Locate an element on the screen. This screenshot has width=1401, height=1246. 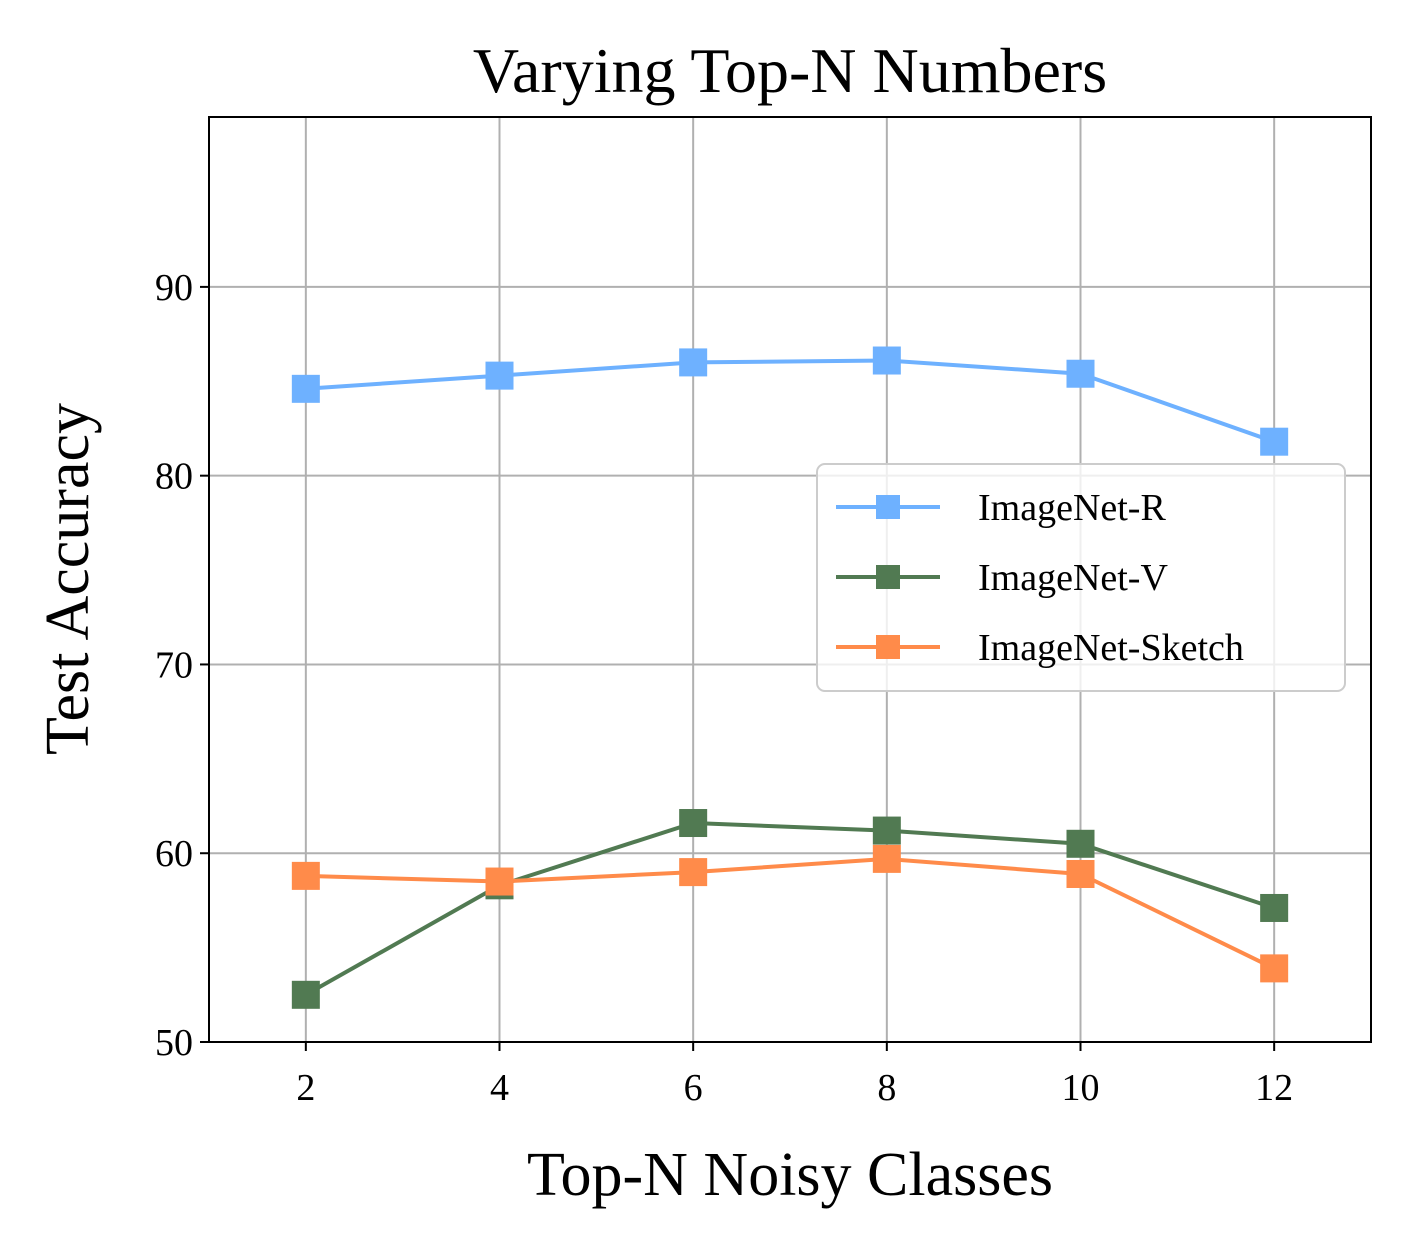
x-tick-label: 2 is located at coordinates (305, 1088).